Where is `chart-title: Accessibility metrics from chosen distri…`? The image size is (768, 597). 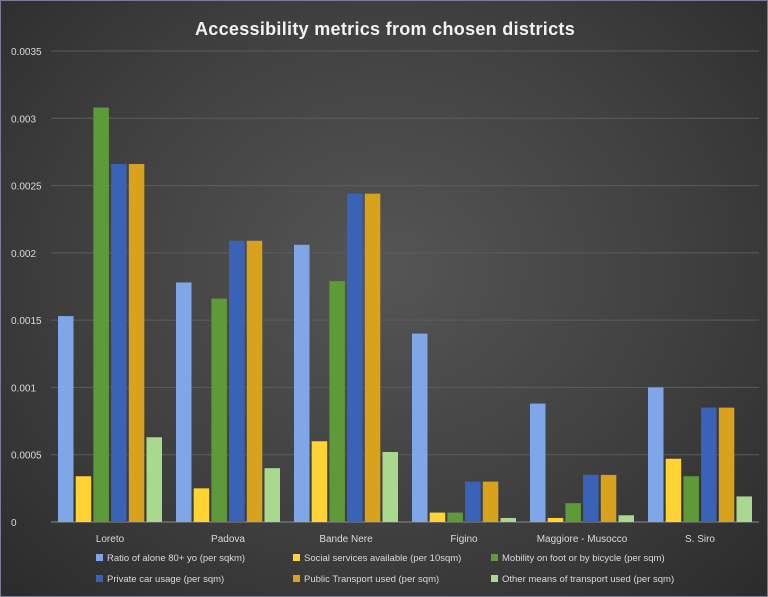
chart-title: Accessibility metrics from chosen distri… is located at coordinates (385, 29).